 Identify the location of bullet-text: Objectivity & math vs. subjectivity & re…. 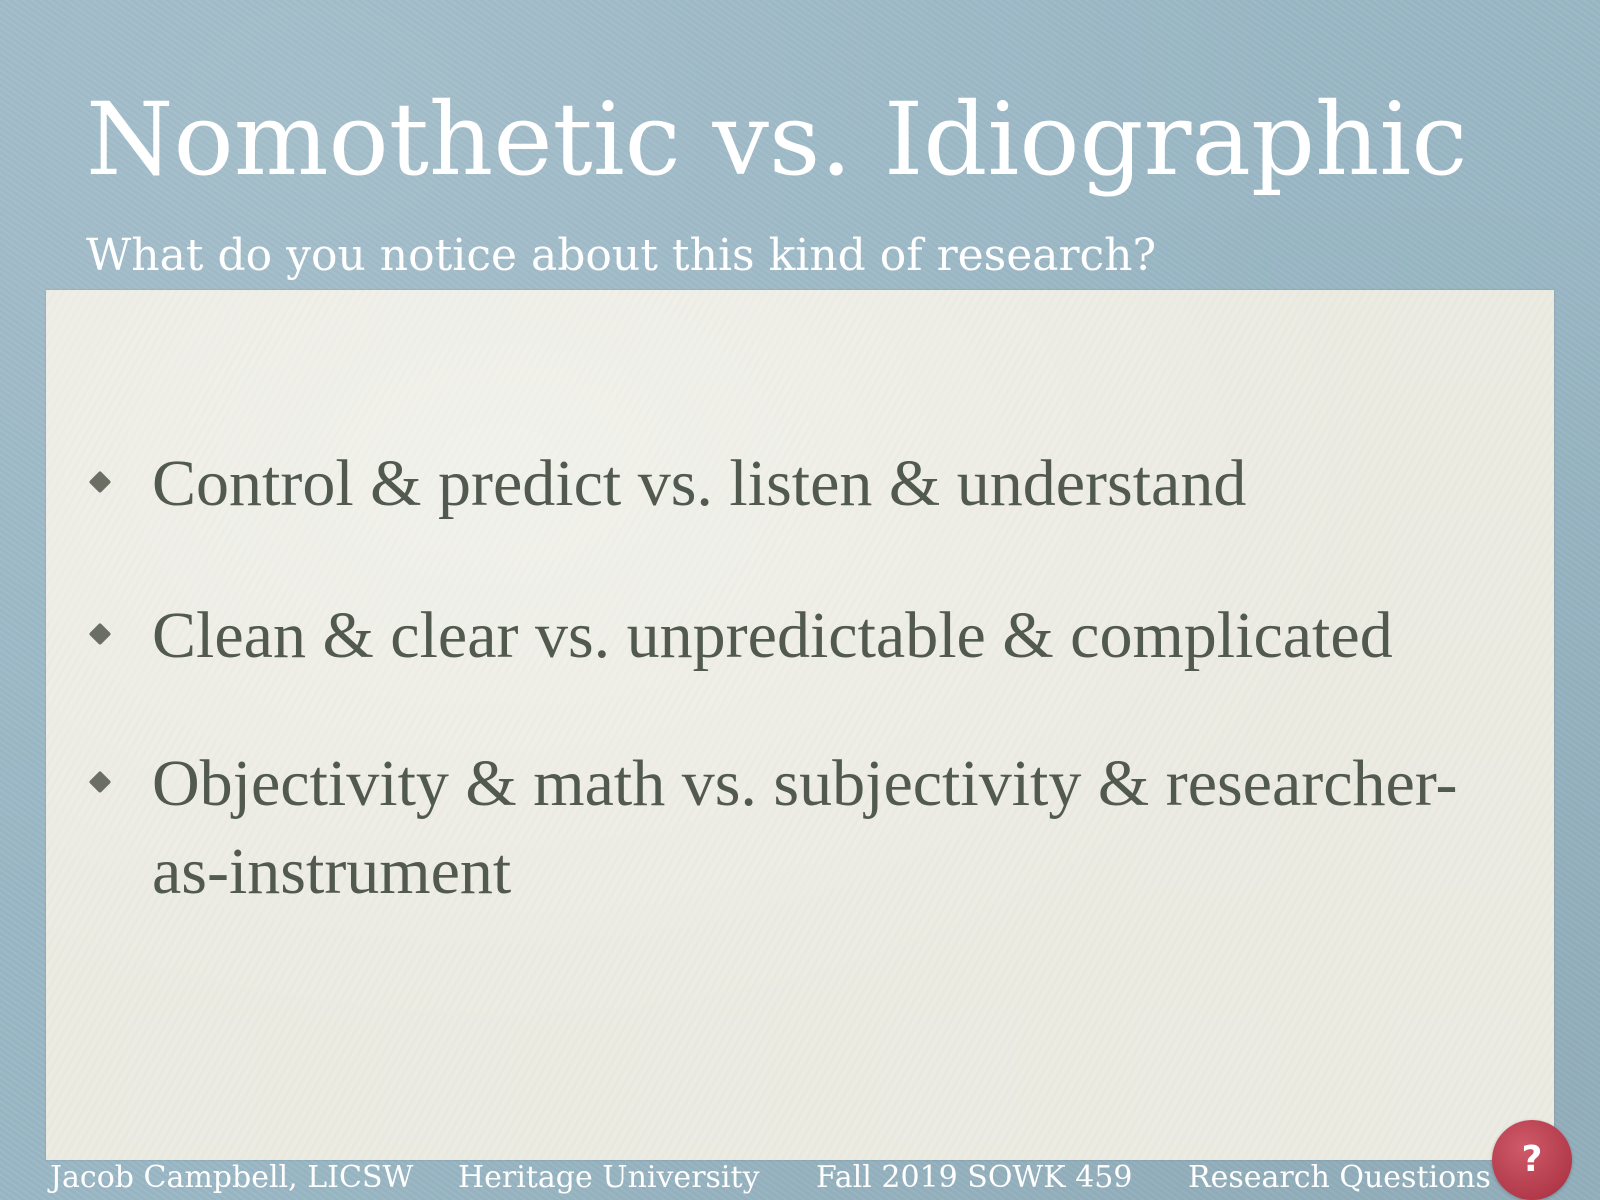
(805, 827).